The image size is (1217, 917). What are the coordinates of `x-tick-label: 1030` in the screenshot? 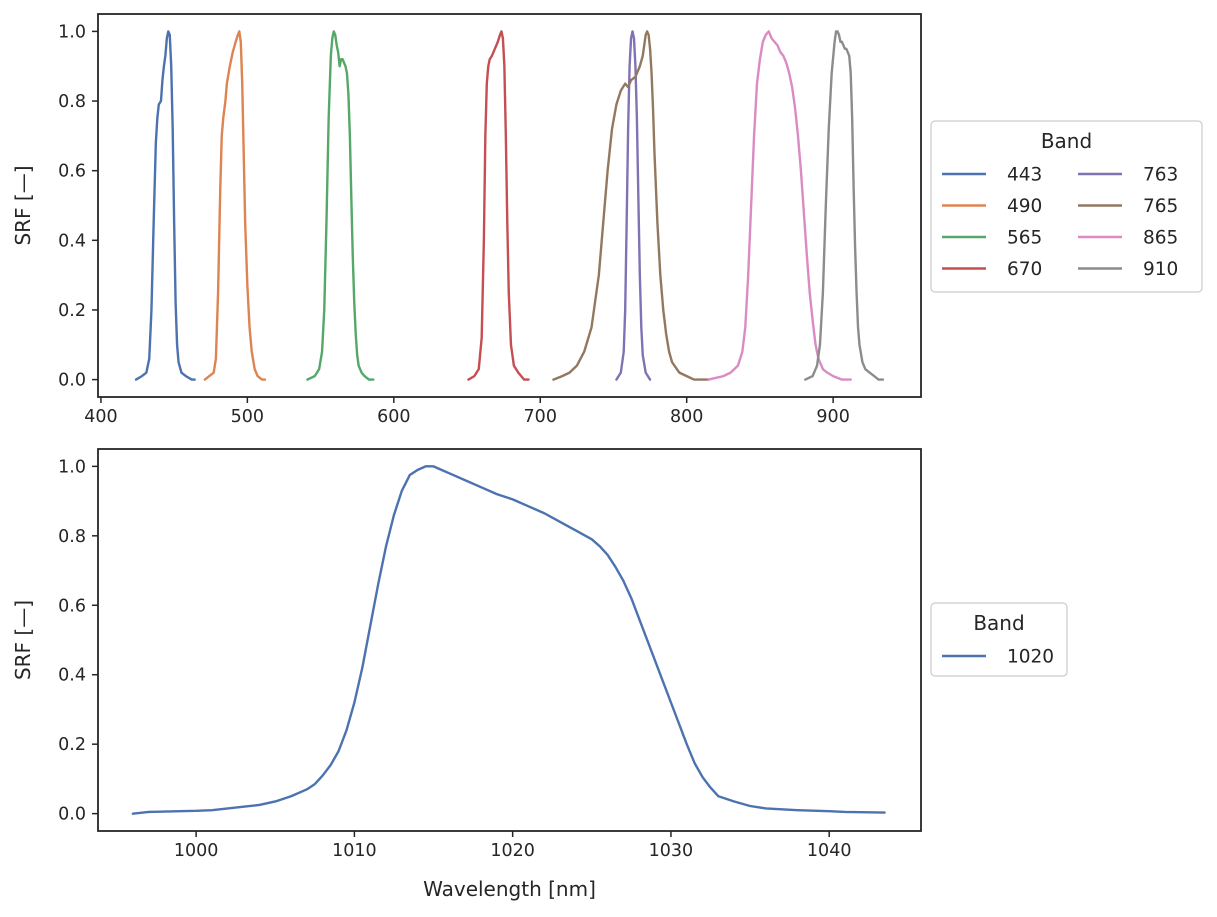 It's located at (671, 851).